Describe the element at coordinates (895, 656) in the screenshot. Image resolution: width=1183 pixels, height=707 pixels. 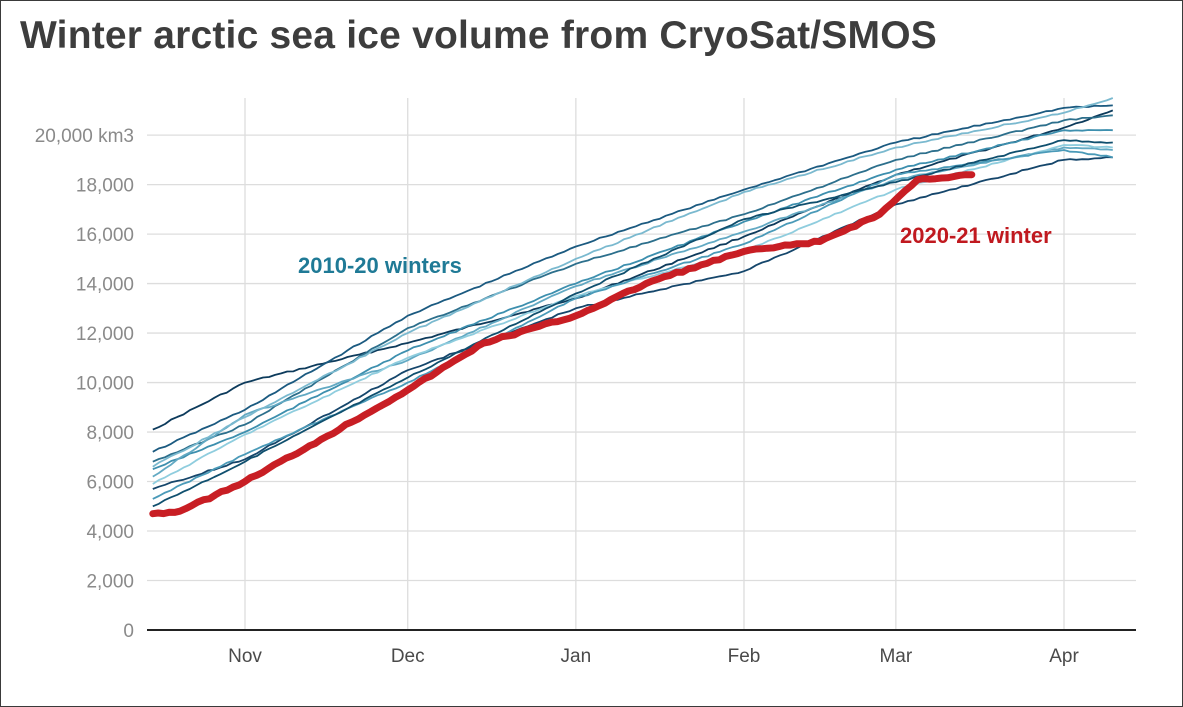
I see `x-tick-label: Mar` at that location.